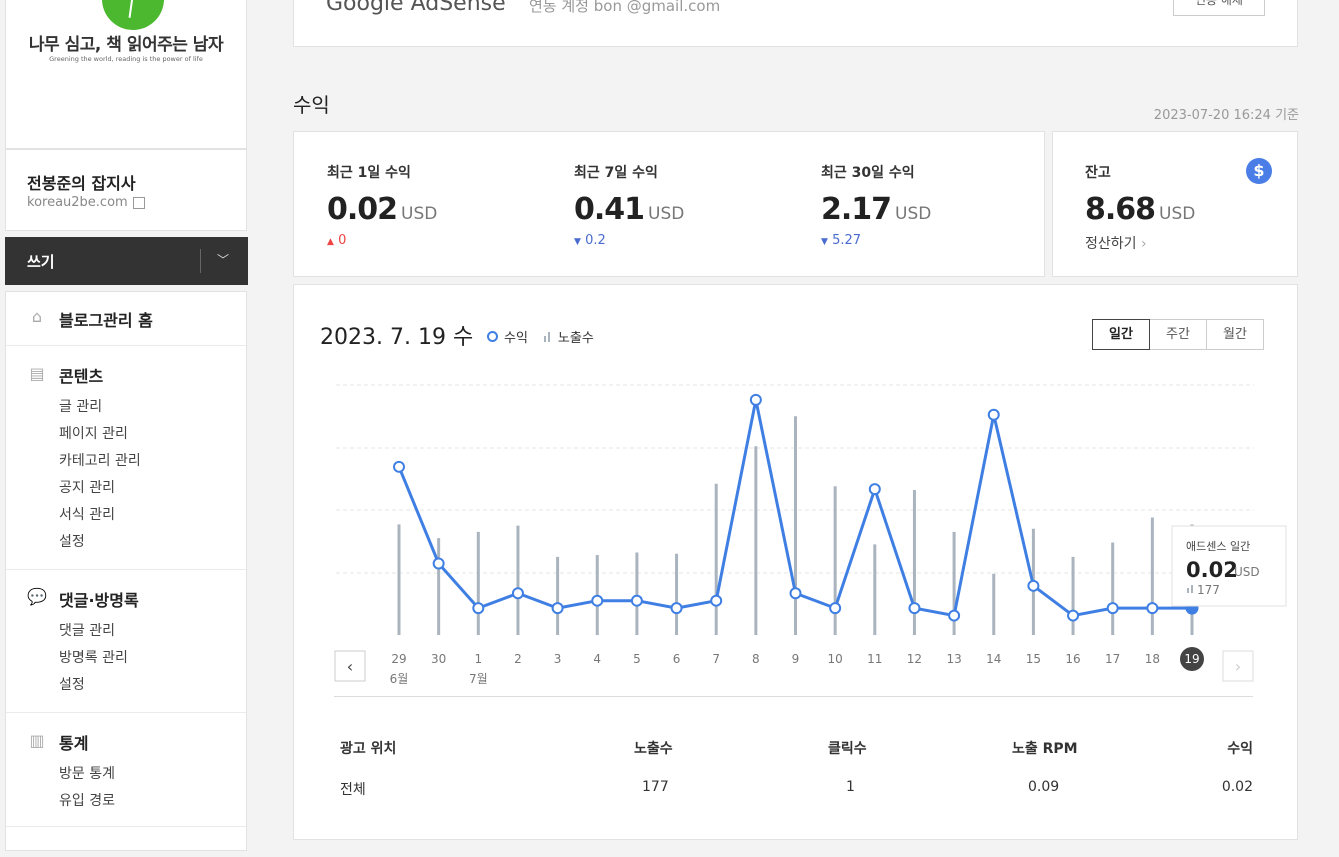  Describe the element at coordinates (595, 240) in the screenshot. I see `stat-change-value: 0.2` at that location.